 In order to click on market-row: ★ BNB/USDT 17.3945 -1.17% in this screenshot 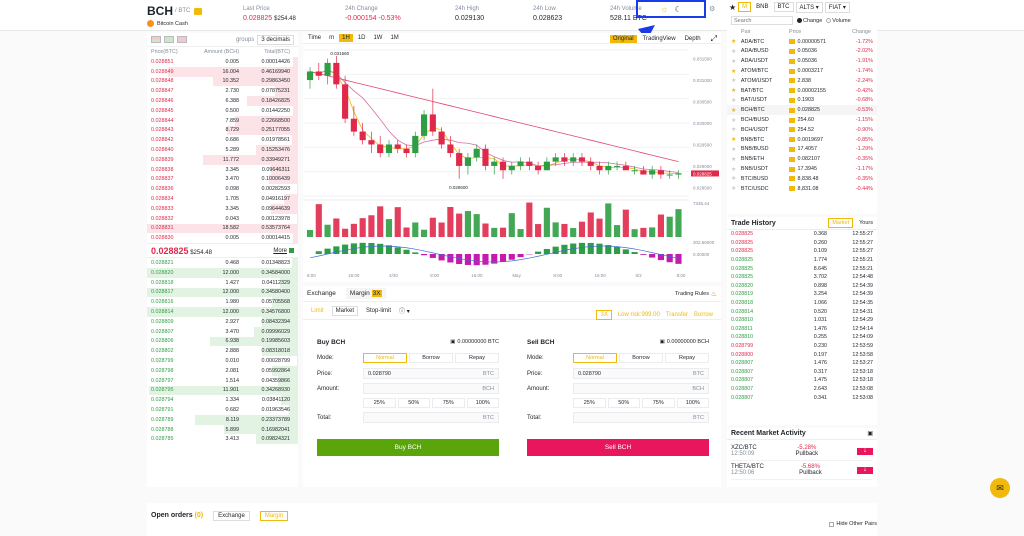, I will do `click(802, 169)`.